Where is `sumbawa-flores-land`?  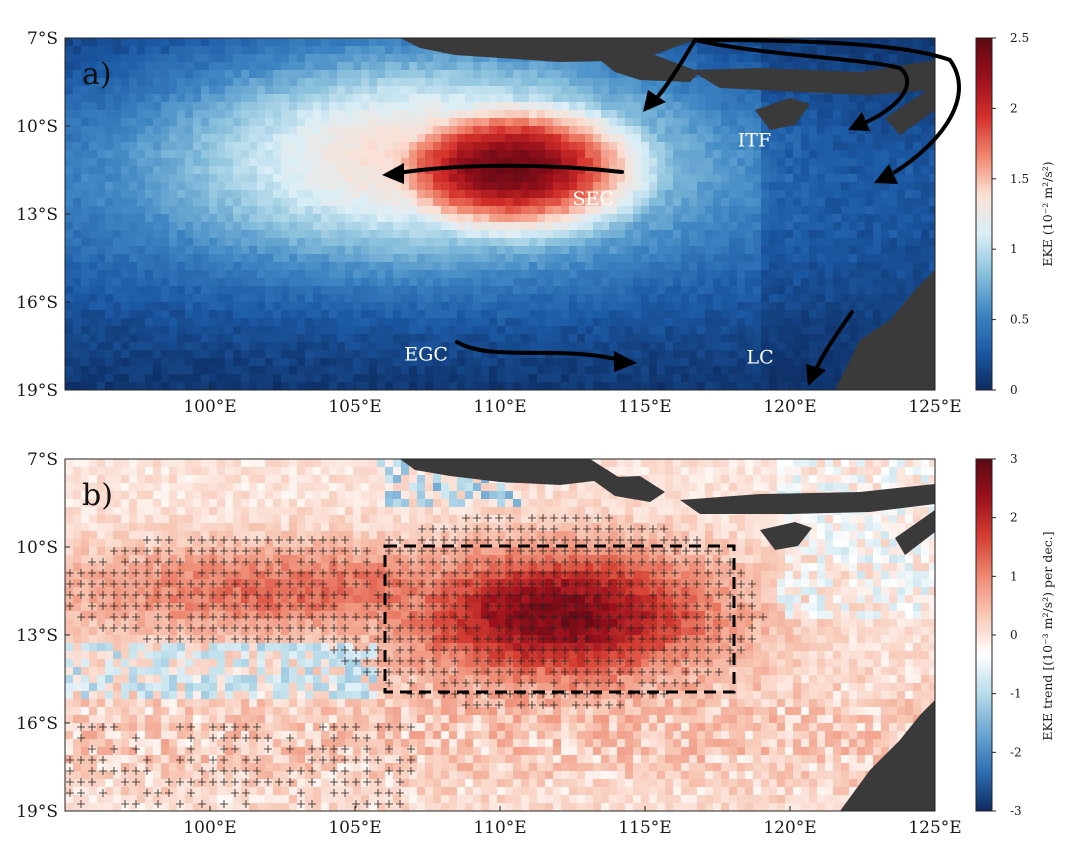
sumbawa-flores-land is located at coordinates (812, 77).